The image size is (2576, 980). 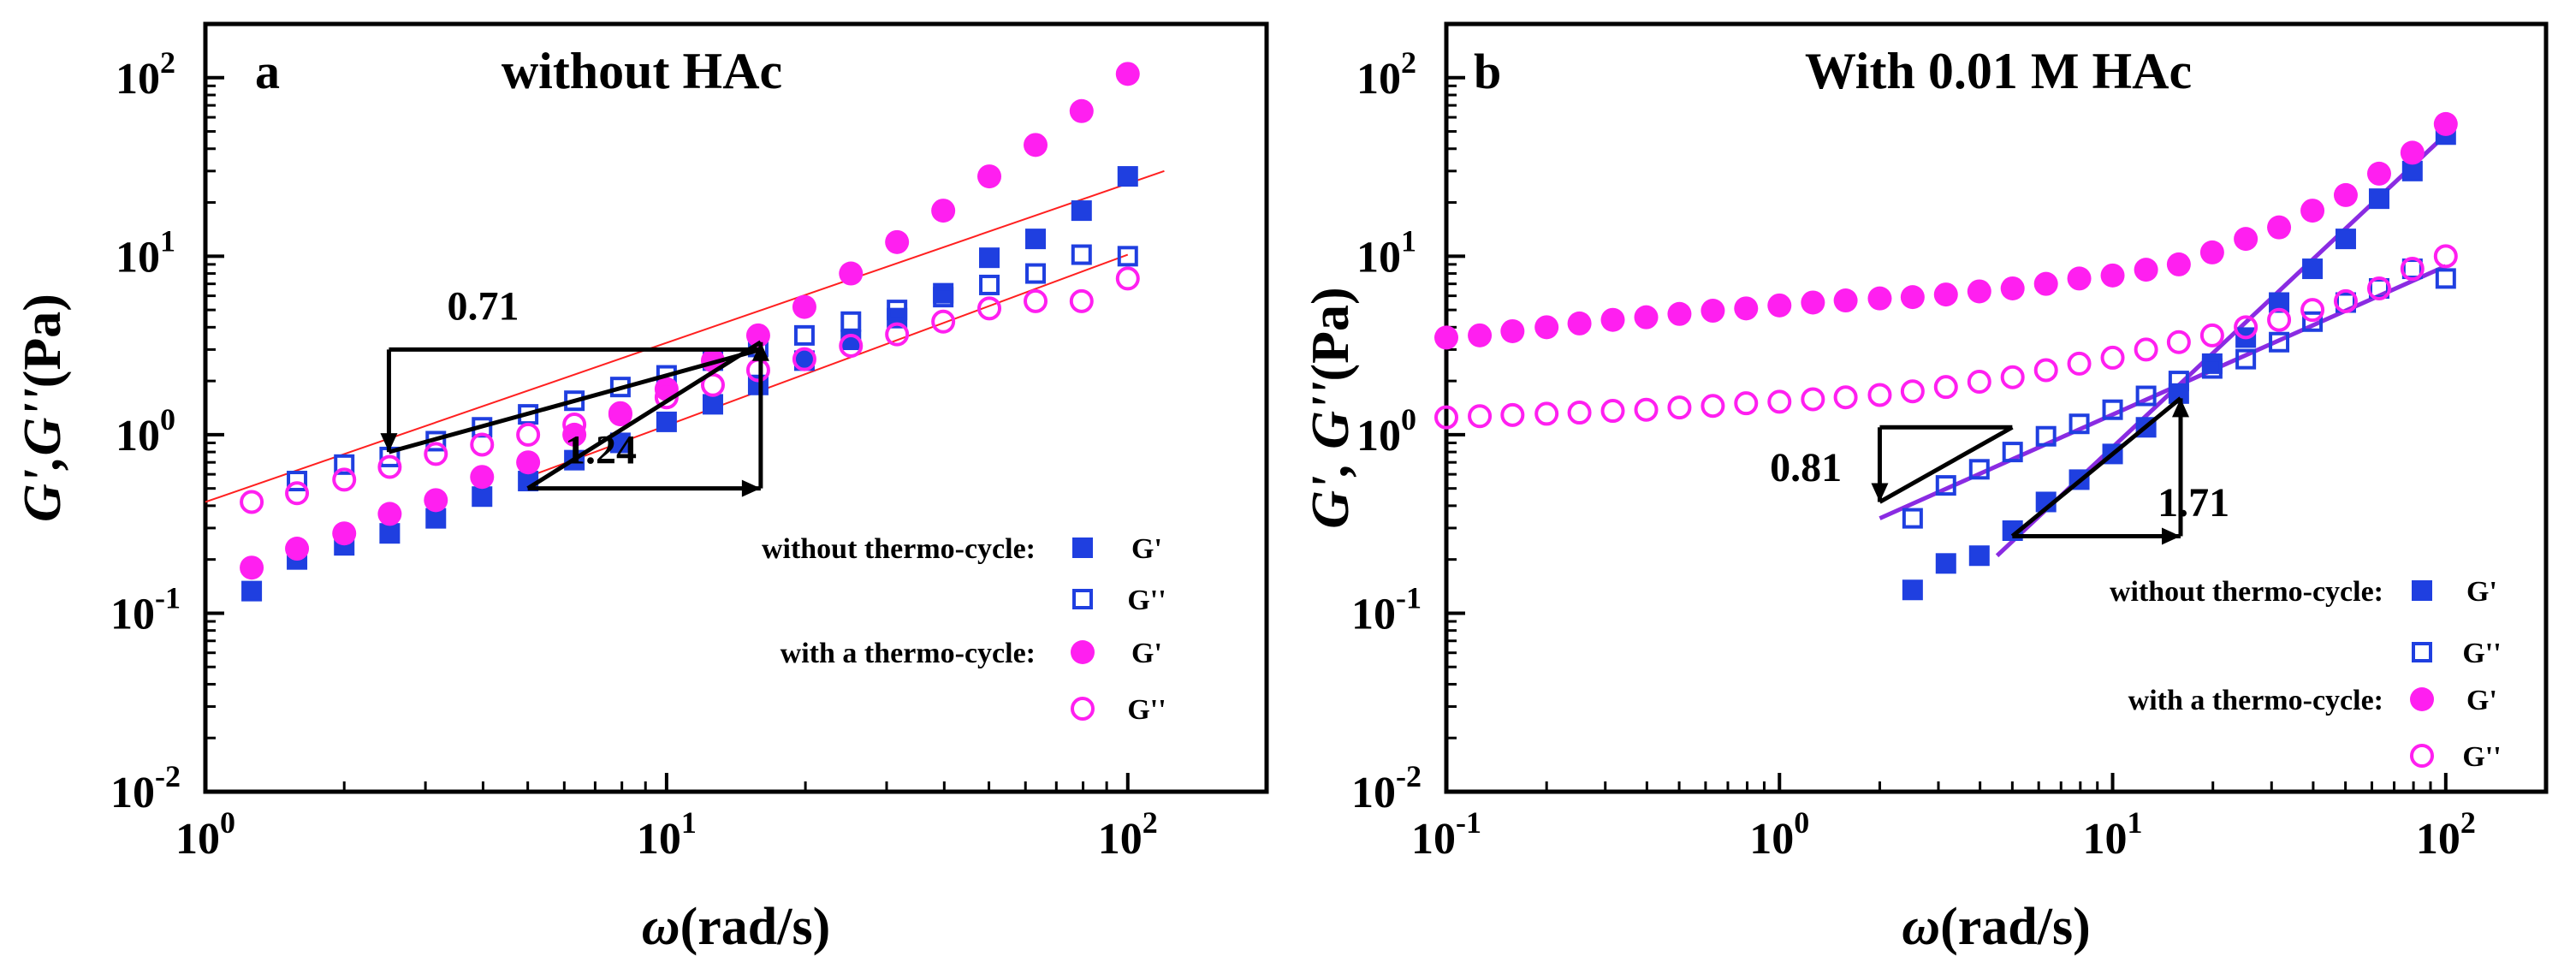 What do you see at coordinates (145, 788) in the screenshot?
I see `y-tick-label: 10⁻²` at bounding box center [145, 788].